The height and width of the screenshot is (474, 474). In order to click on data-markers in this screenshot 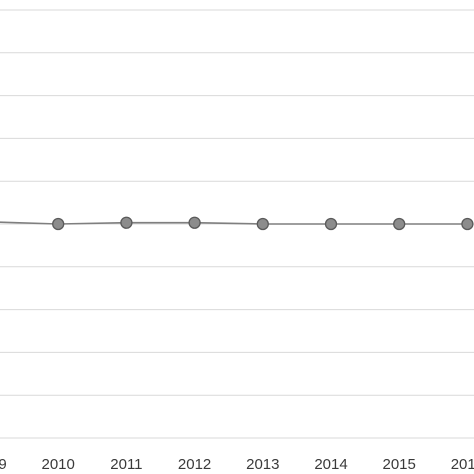, I will do `click(263, 223)`.